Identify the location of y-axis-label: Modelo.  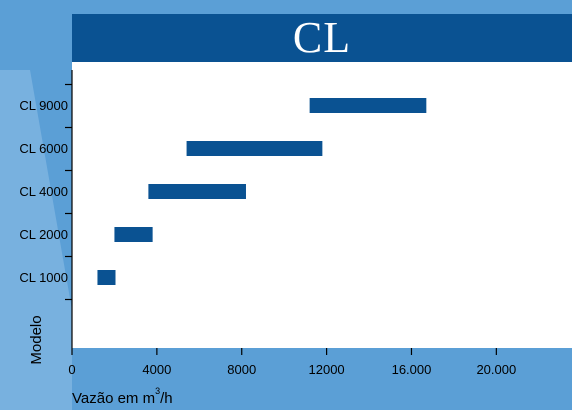
(36, 339).